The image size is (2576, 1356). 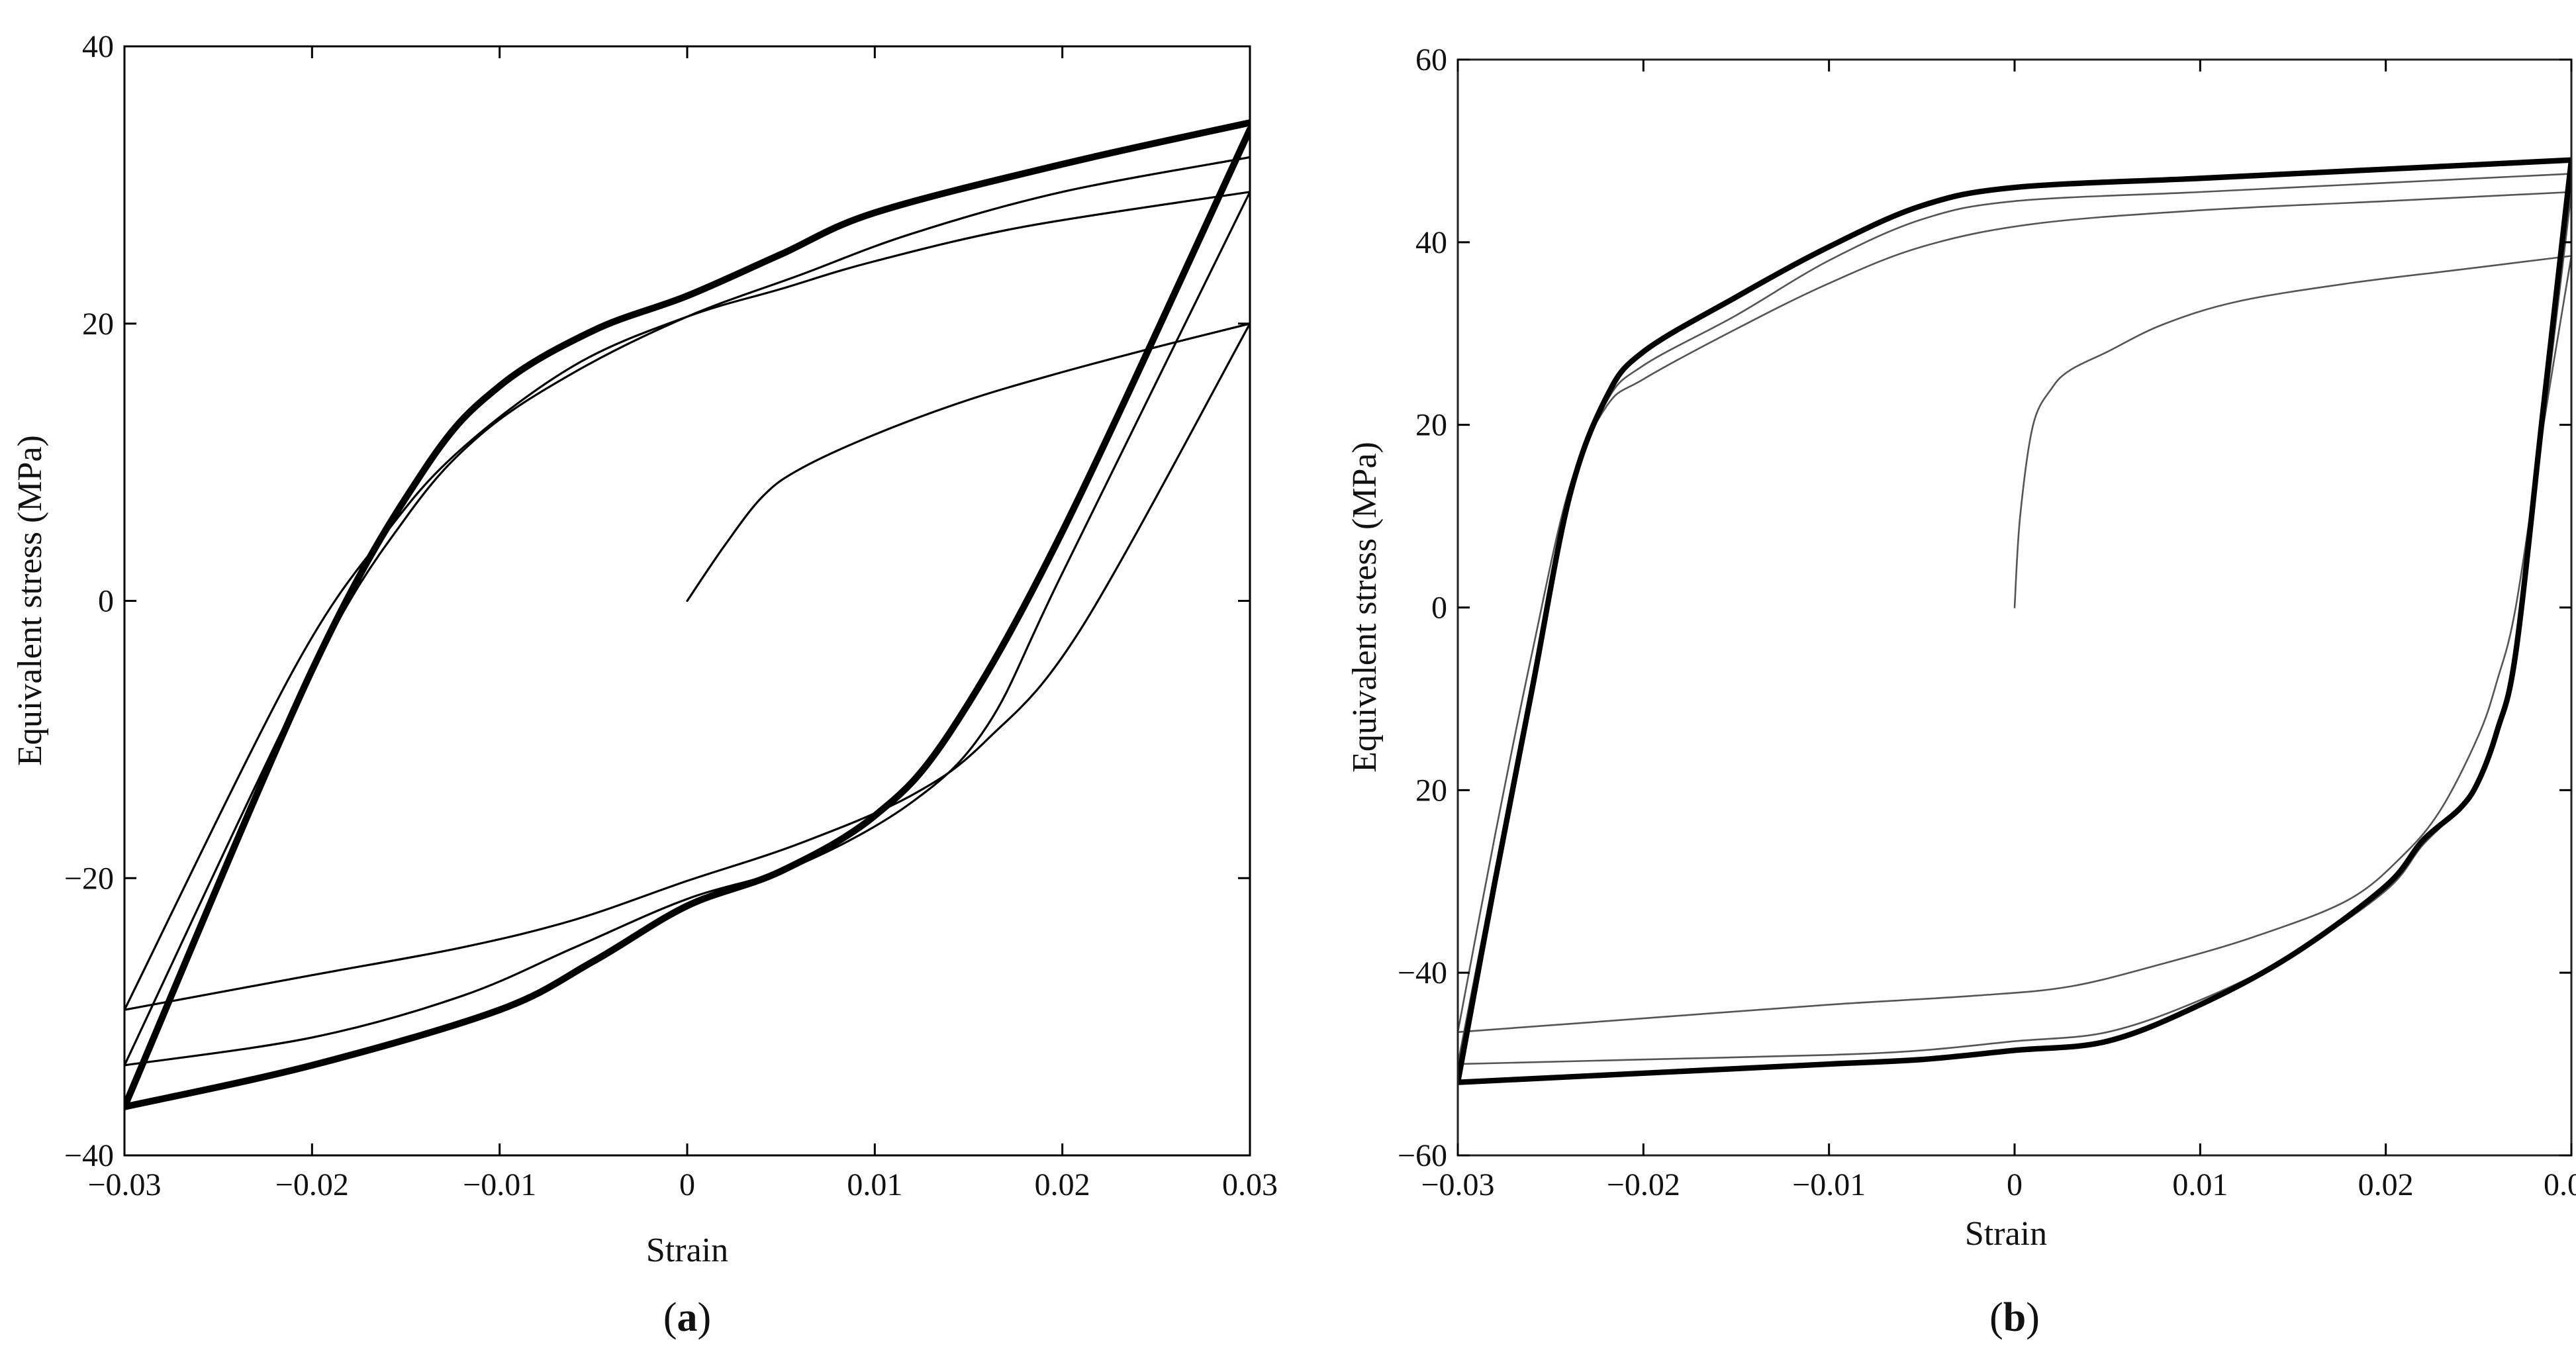 I want to click on panel-a-x-tick-label: 0.01, so click(x=874, y=1184).